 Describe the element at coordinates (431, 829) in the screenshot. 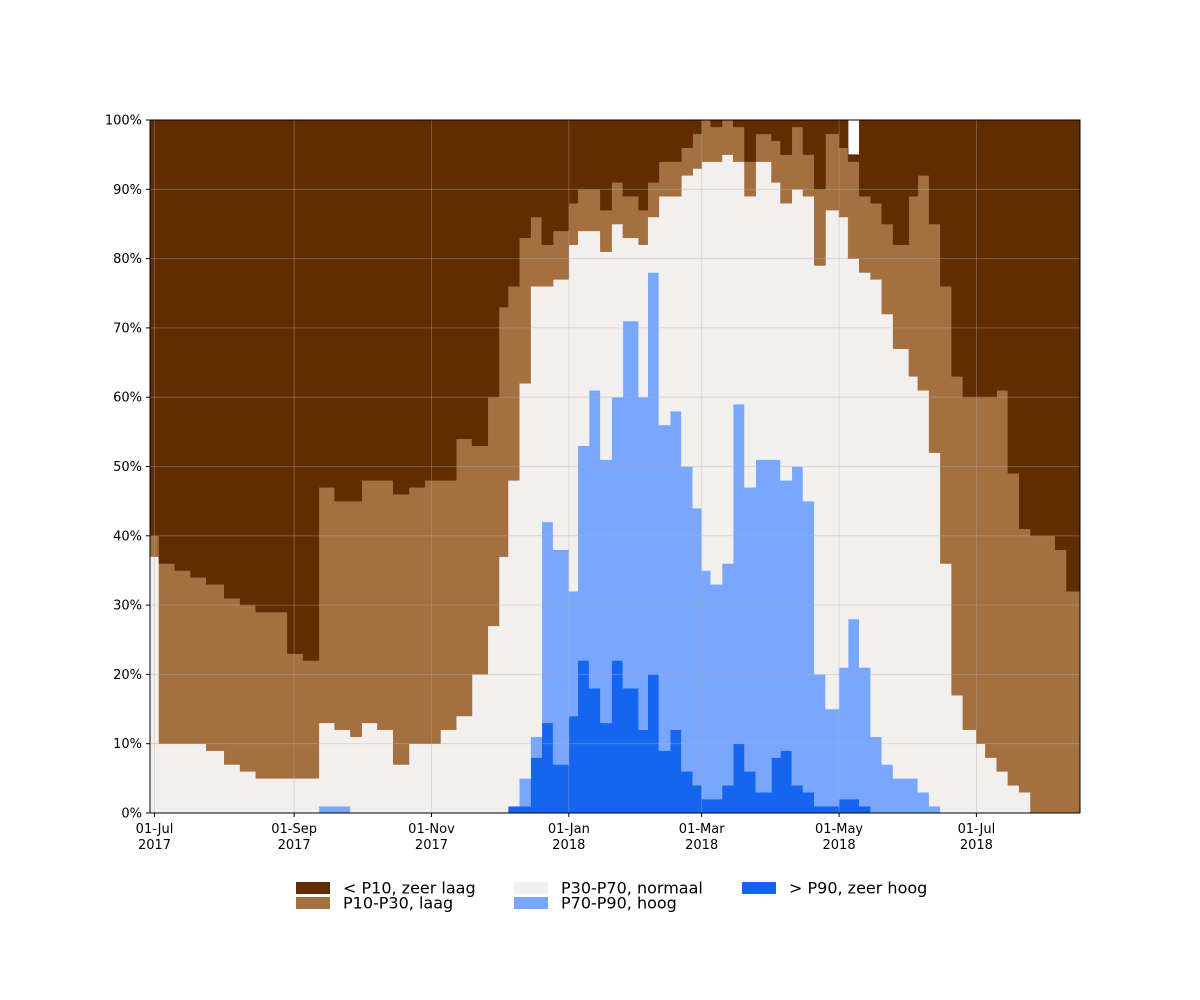

I see `x-tick-label: 01-Nov` at that location.